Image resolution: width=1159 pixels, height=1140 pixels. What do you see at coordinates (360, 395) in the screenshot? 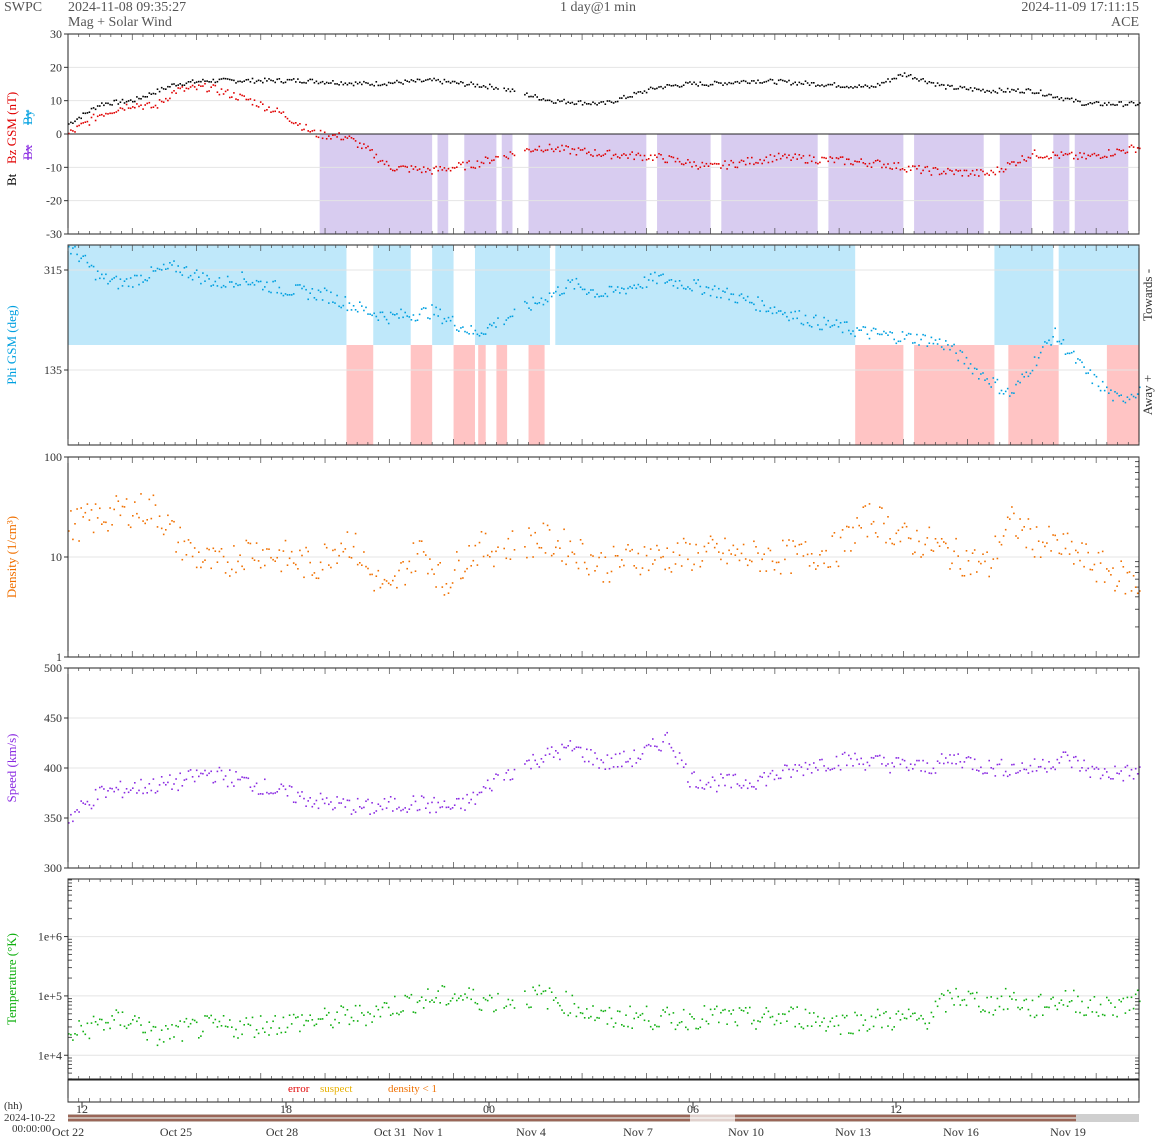
I see `away-shading` at bounding box center [360, 395].